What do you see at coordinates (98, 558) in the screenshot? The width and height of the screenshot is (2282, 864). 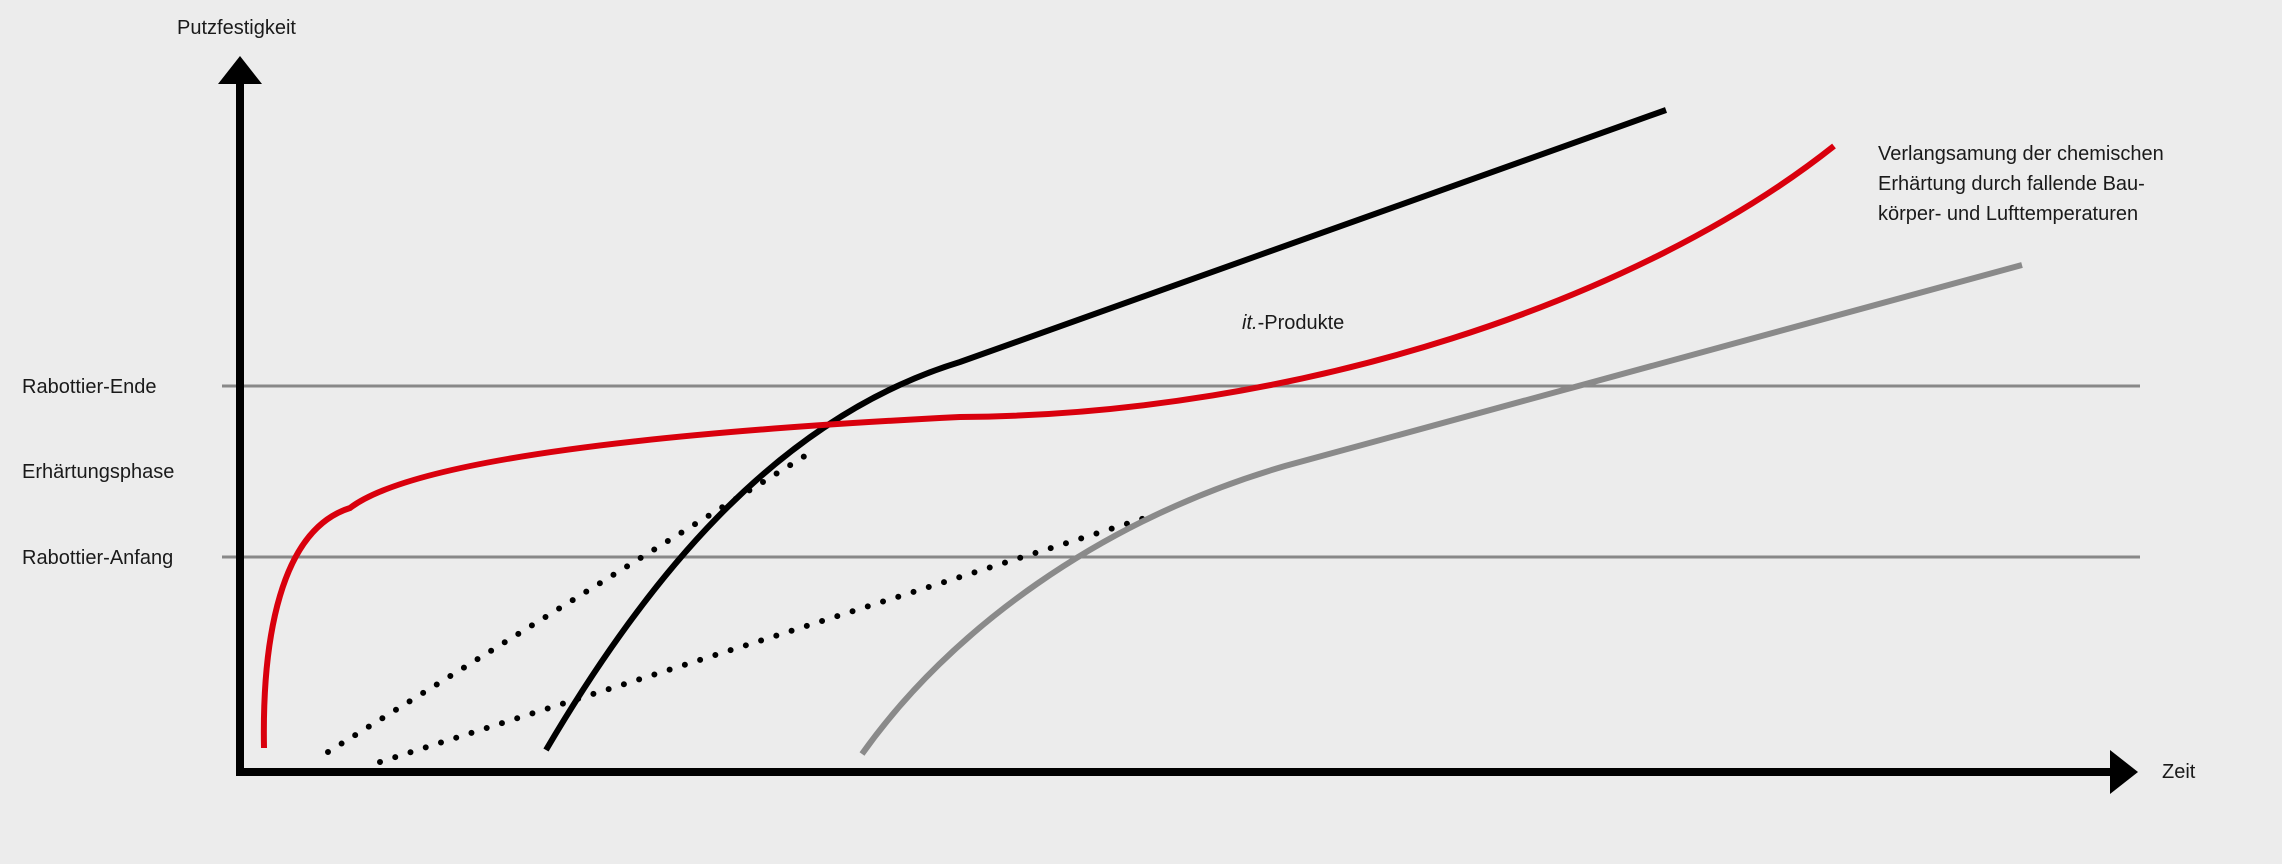 I see `label-rabottier-start: Rabottier-Anfang` at bounding box center [98, 558].